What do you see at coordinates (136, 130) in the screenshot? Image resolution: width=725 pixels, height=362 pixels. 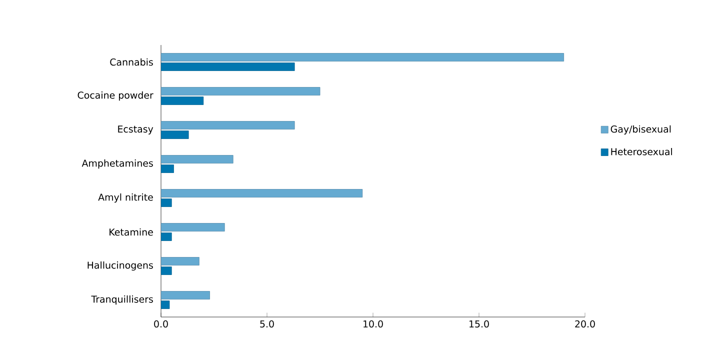 I see `y-tick-label: Ecstasy` at bounding box center [136, 130].